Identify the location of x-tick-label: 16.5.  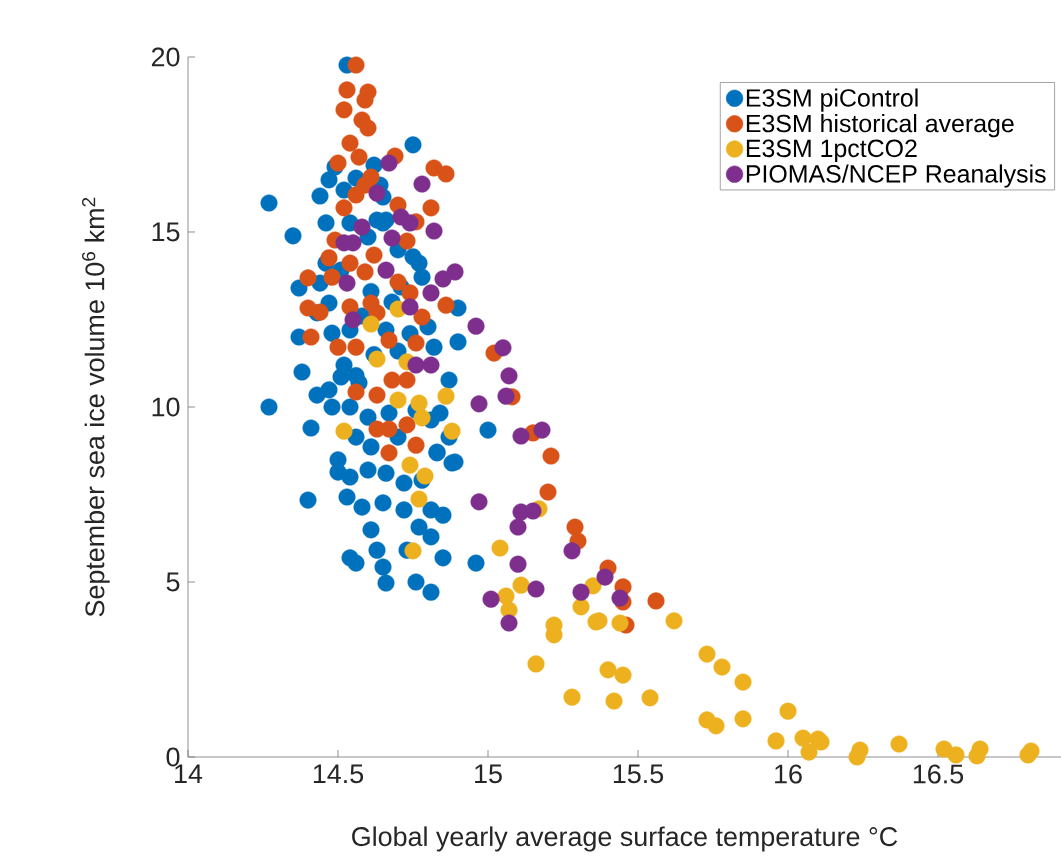
(938, 774).